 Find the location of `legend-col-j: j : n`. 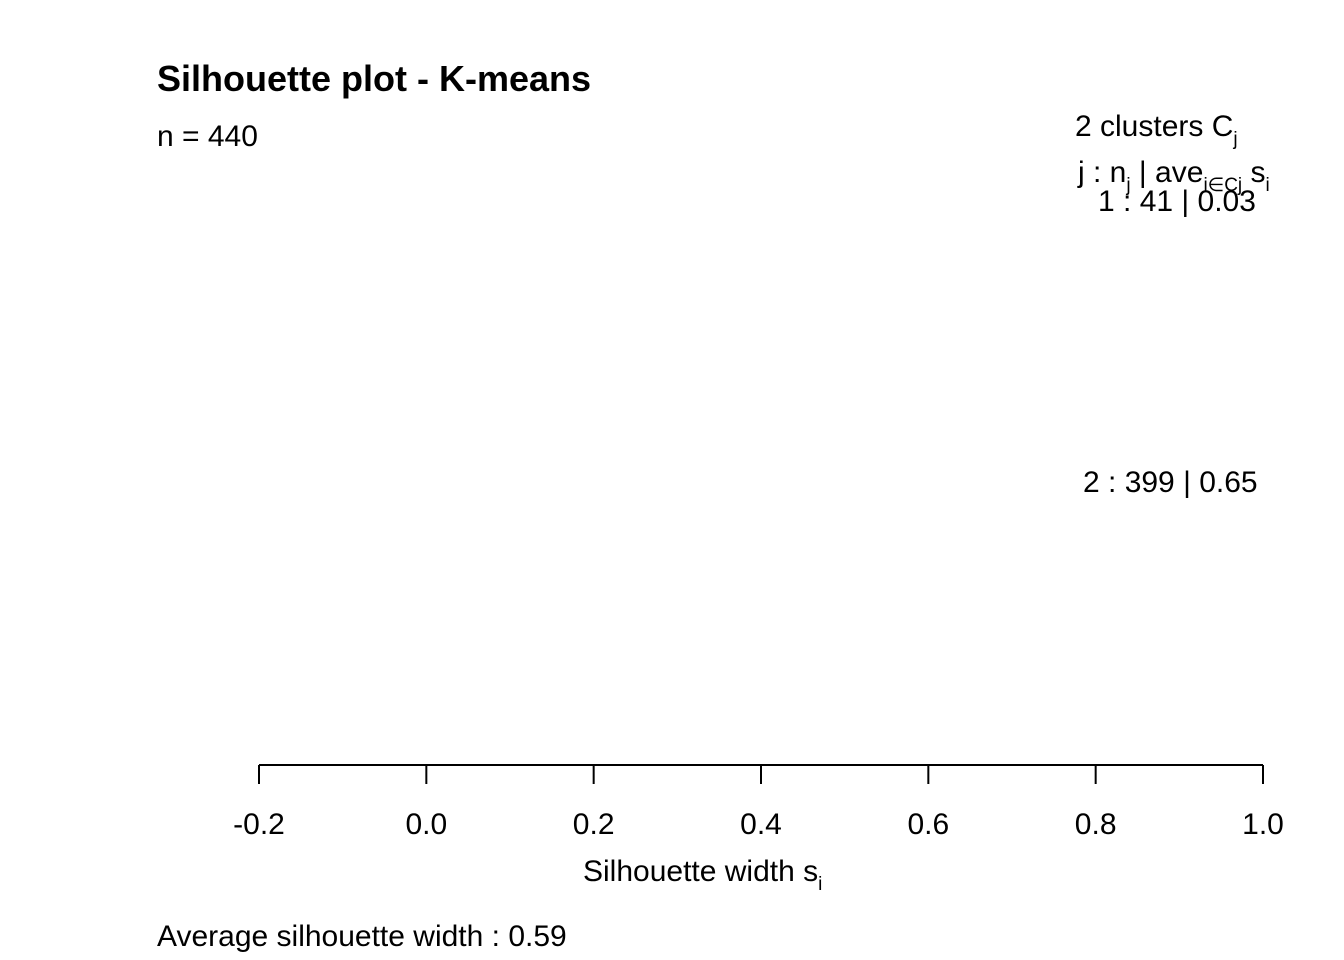

legend-col-j: j : n is located at coordinates (1102, 172).